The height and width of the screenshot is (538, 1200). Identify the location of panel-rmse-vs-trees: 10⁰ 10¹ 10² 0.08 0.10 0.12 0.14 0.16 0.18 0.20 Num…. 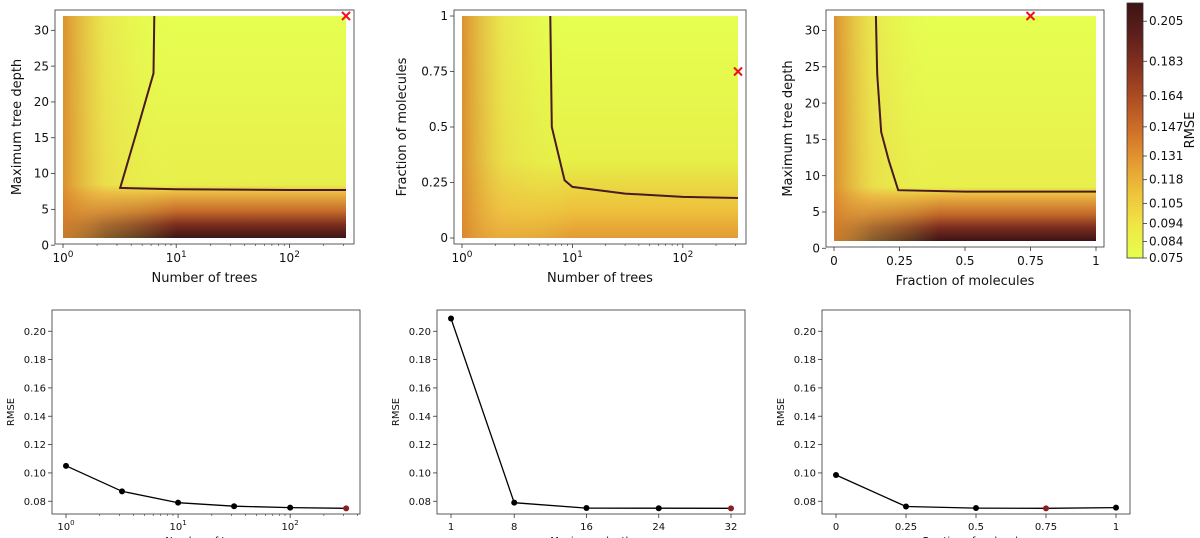
(183, 423).